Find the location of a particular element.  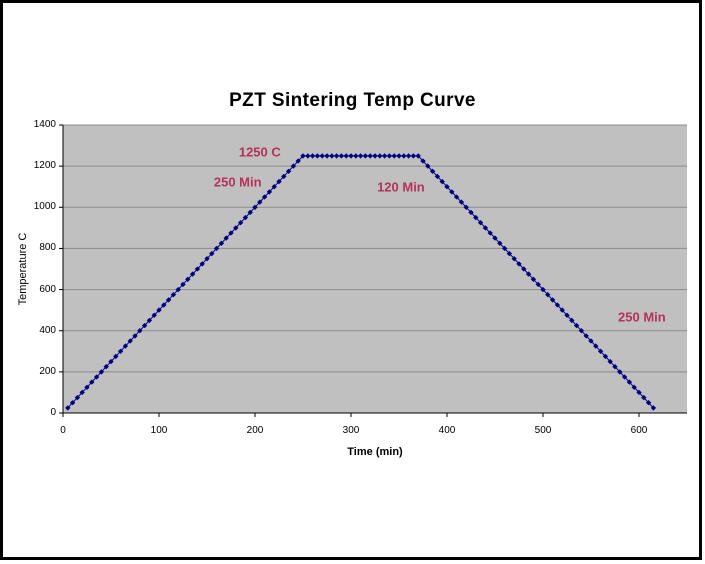

annotation-peak-temp: 1250 C is located at coordinates (259, 152).